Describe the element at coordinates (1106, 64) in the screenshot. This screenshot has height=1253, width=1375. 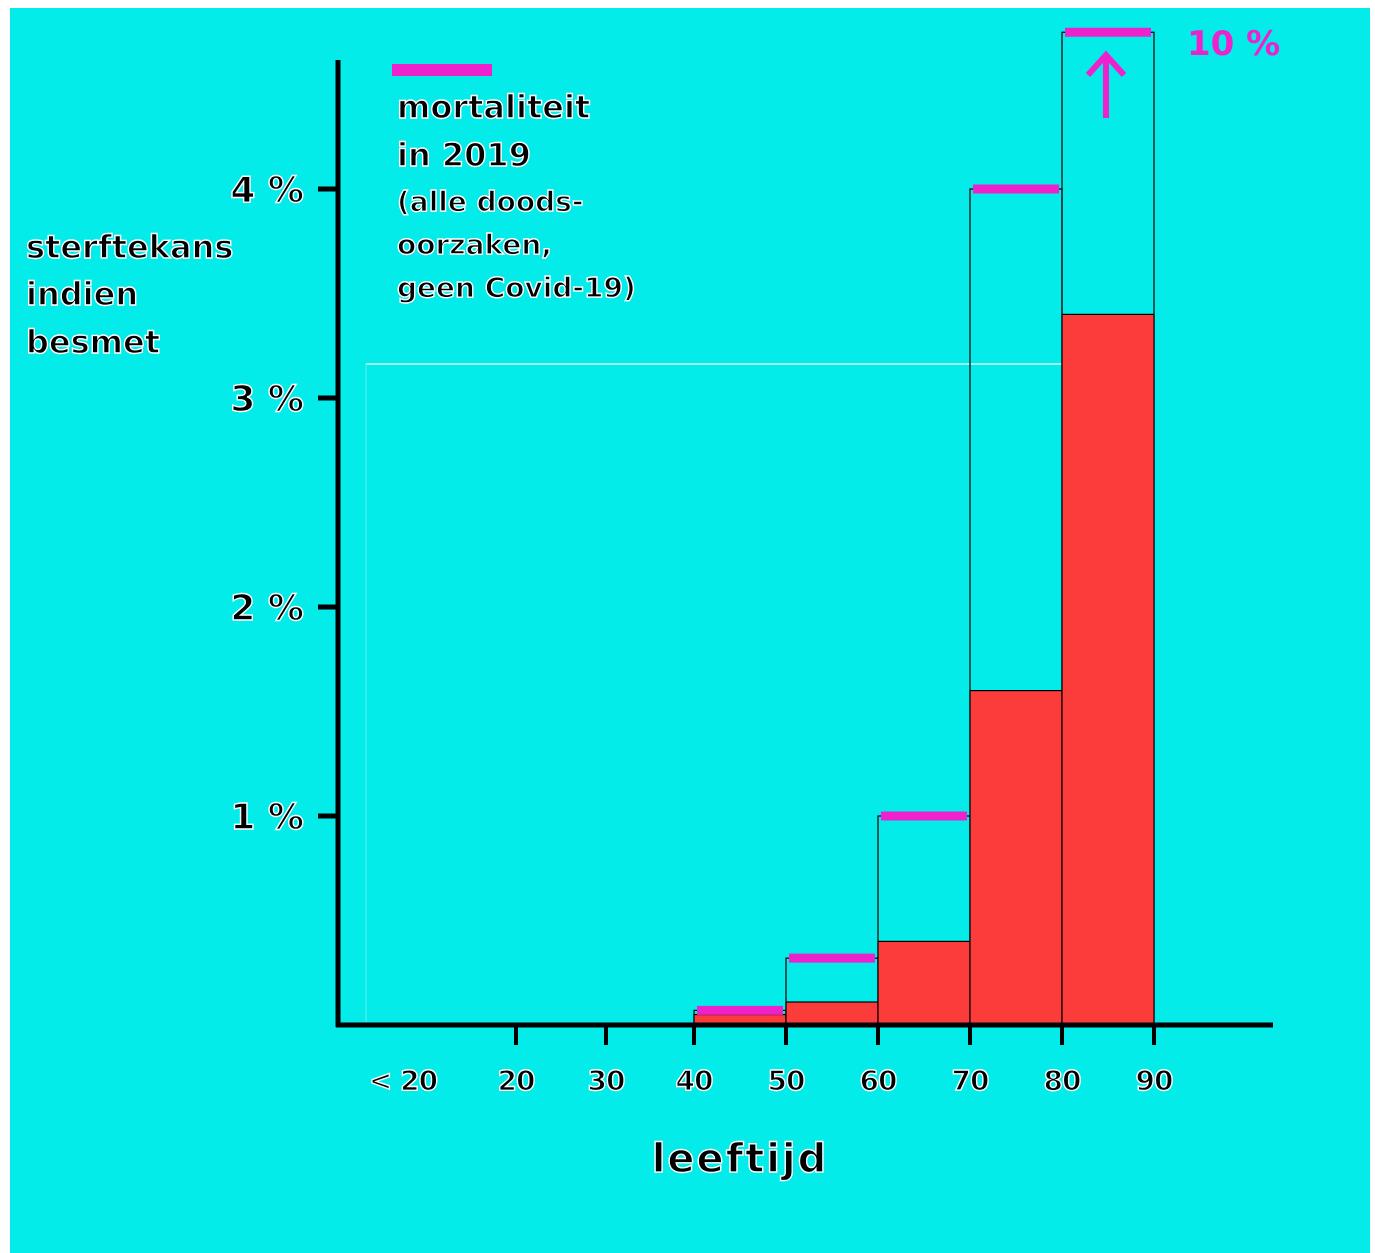
I see `up-arrow-head` at that location.